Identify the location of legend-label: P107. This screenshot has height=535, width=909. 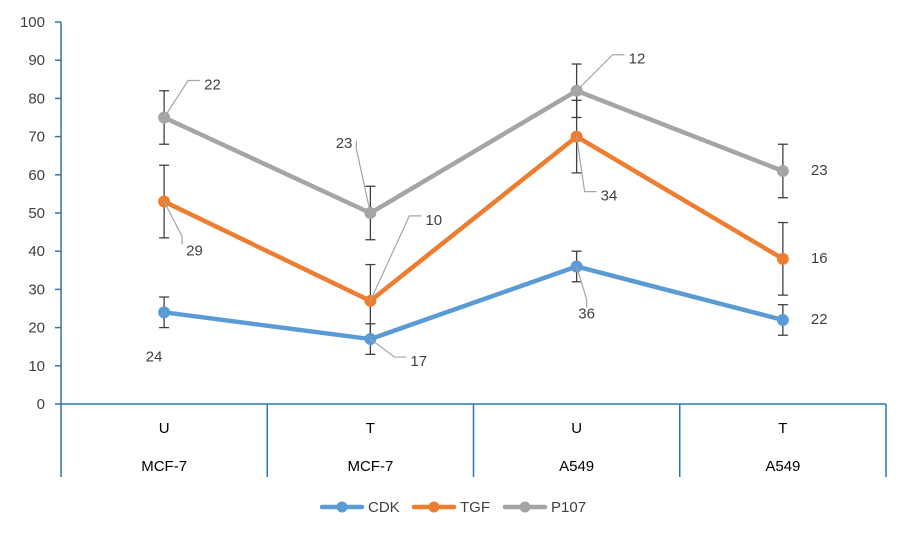
(568, 507).